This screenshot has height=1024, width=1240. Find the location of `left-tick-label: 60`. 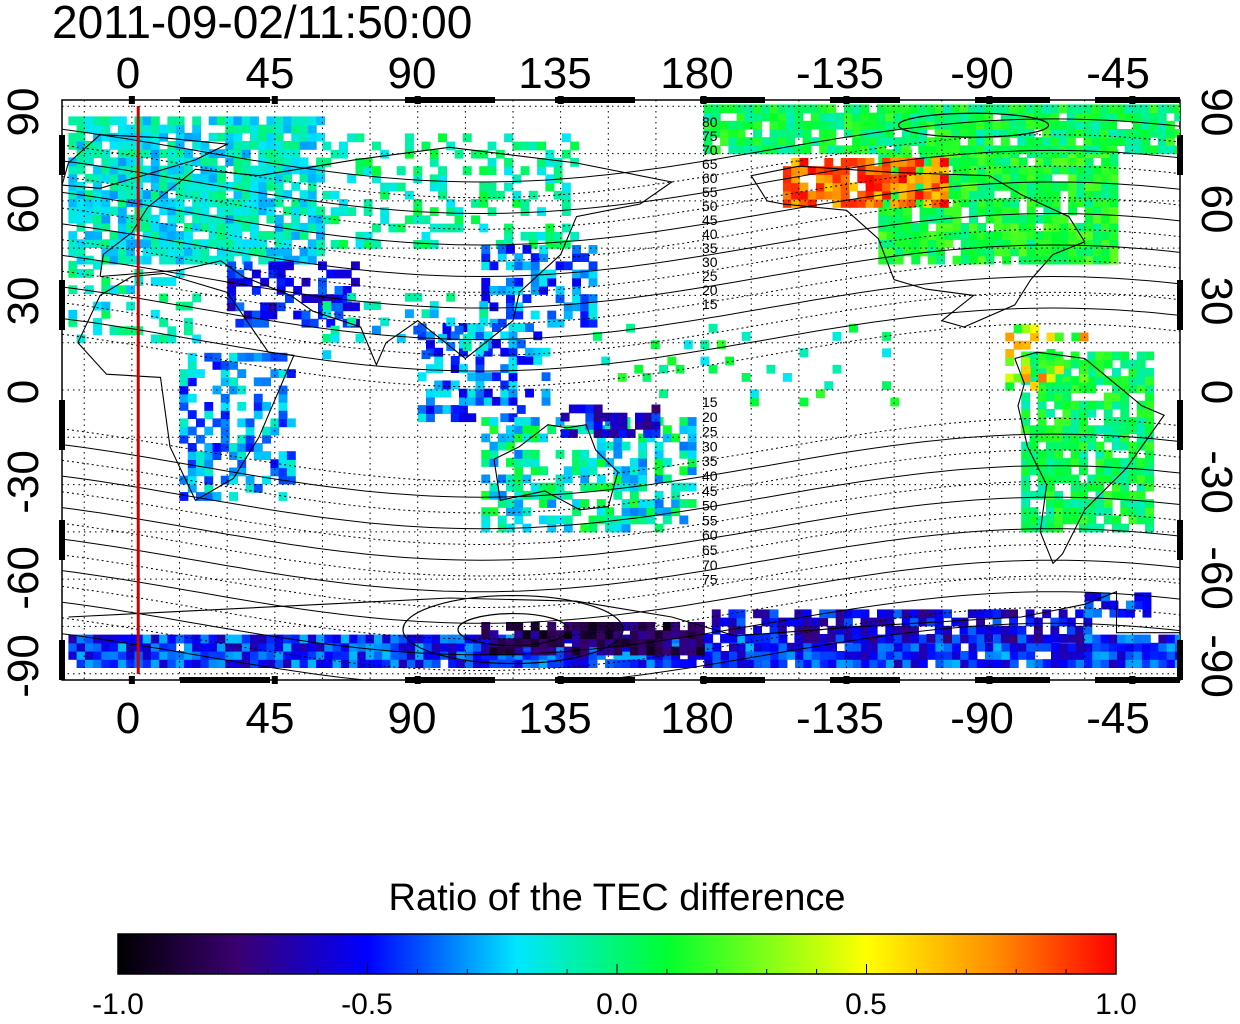

left-tick-label: 60 is located at coordinates (24, 209).